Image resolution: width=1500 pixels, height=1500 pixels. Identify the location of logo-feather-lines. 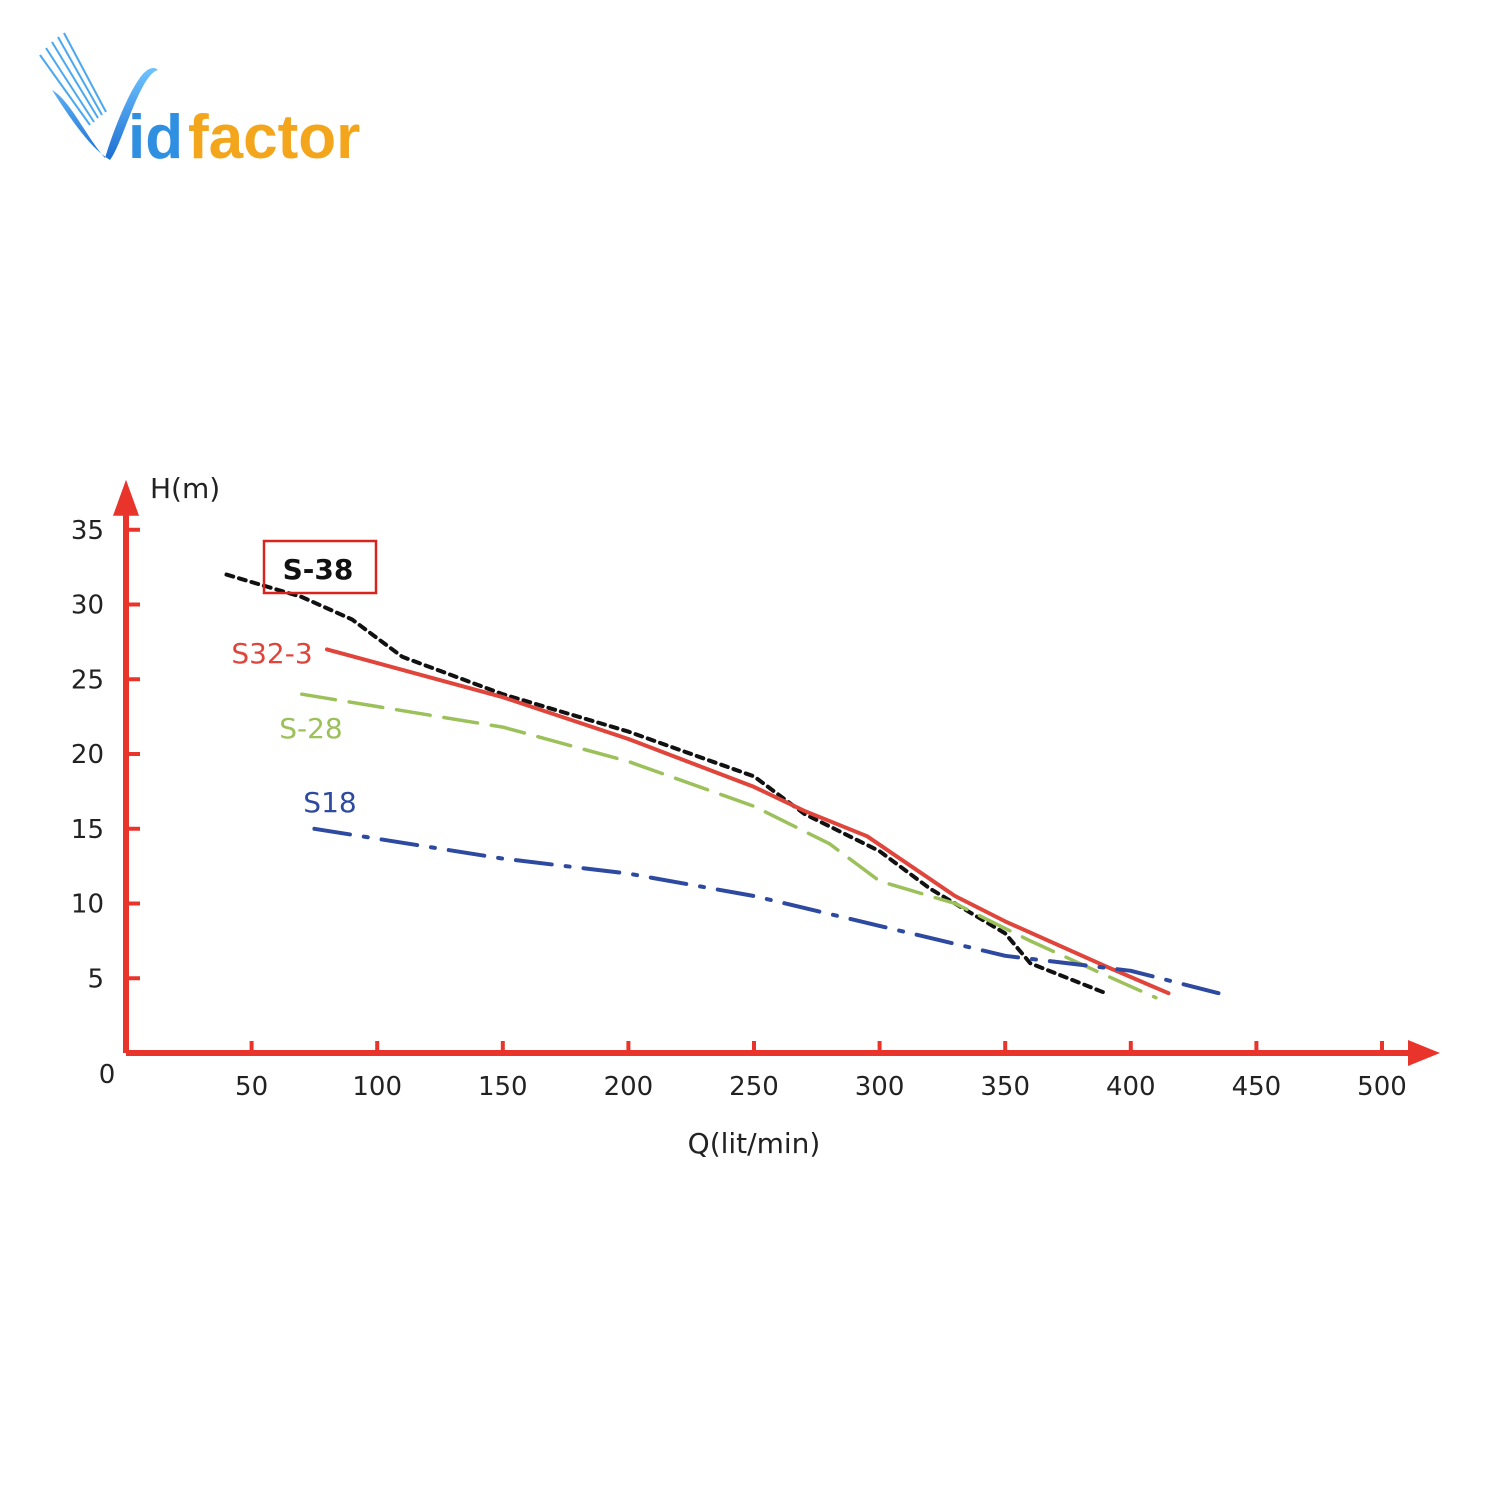
(73, 79).